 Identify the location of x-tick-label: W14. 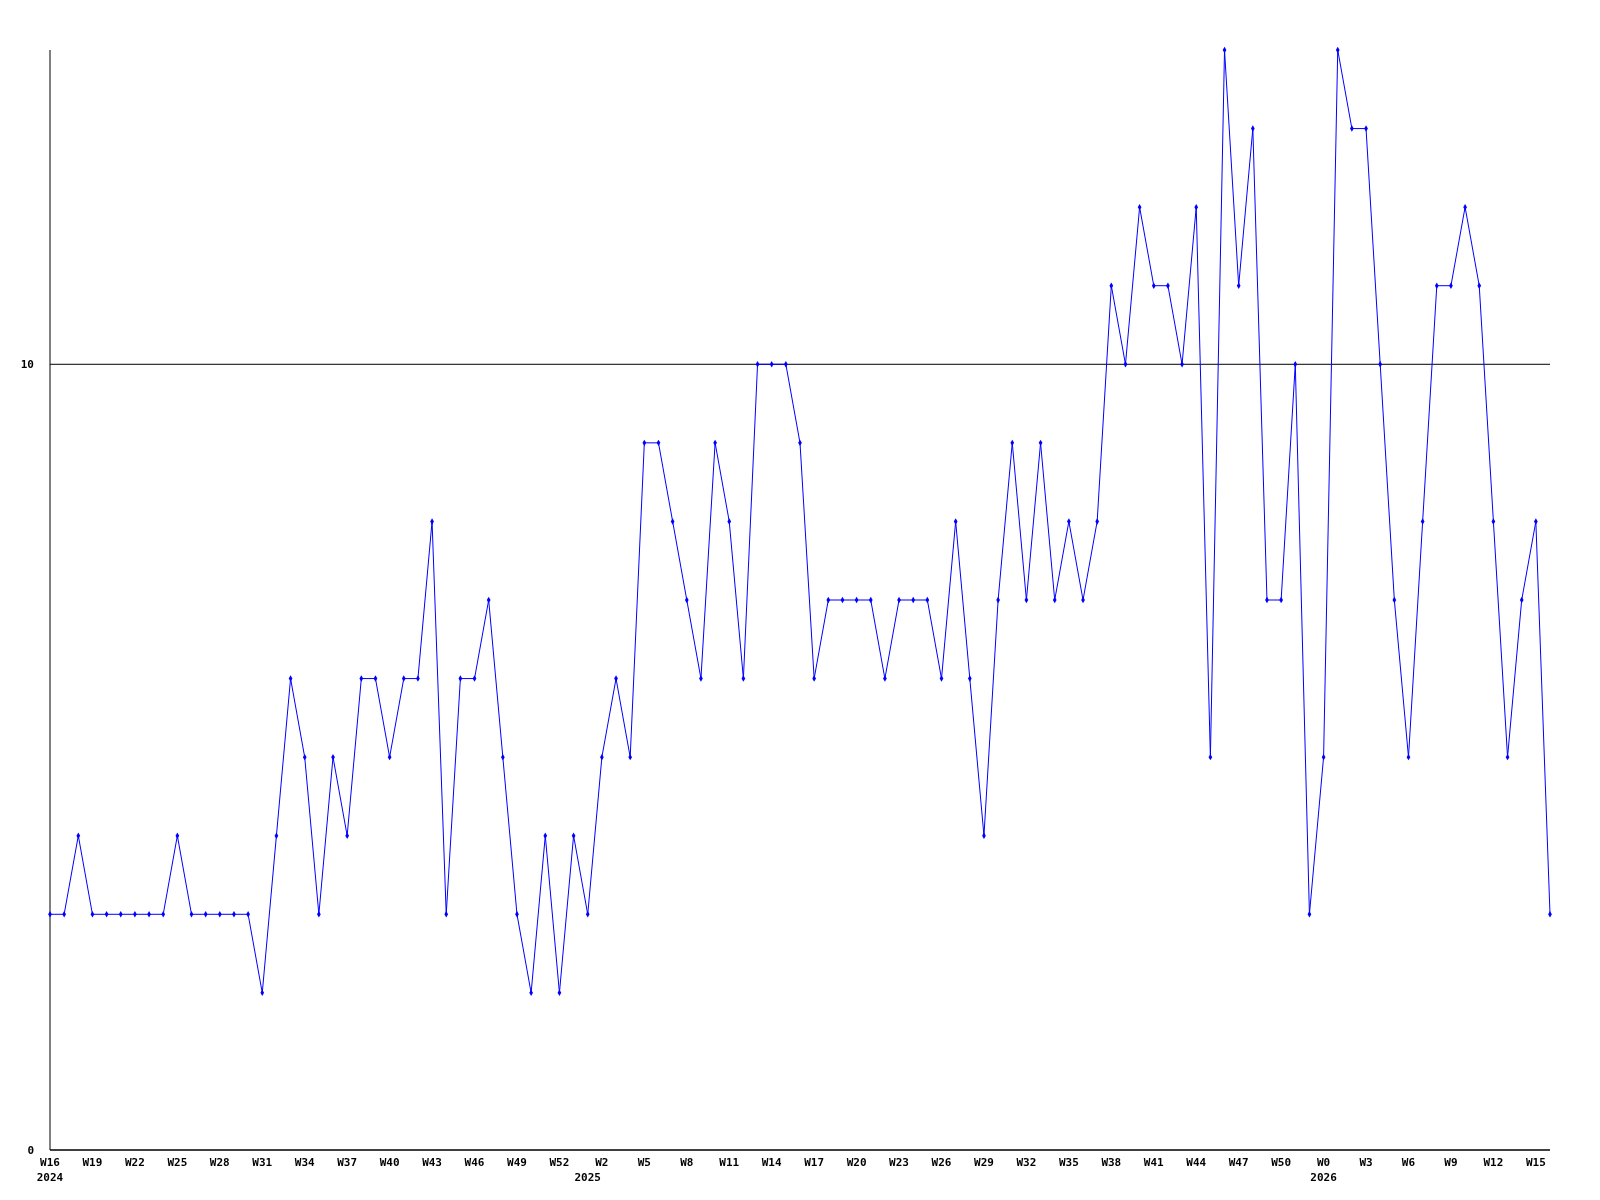
(772, 1162).